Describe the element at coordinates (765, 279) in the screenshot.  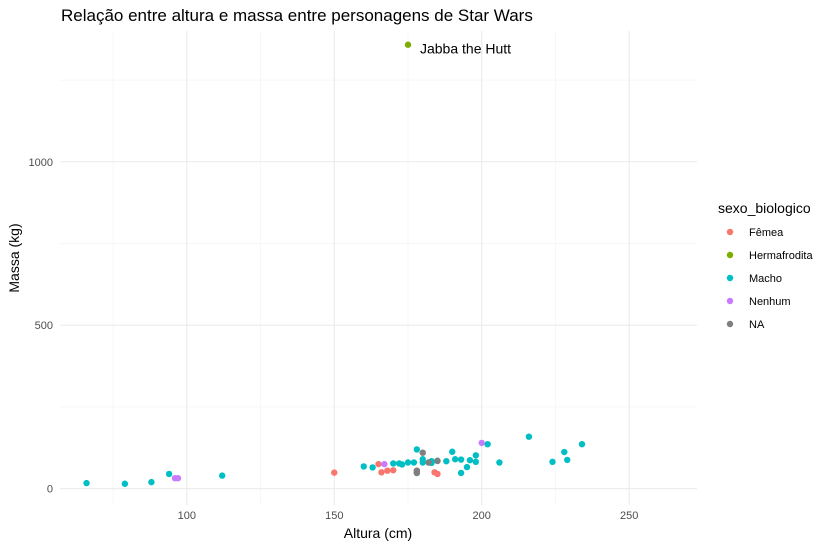
I see `legend-label: Macho` at that location.